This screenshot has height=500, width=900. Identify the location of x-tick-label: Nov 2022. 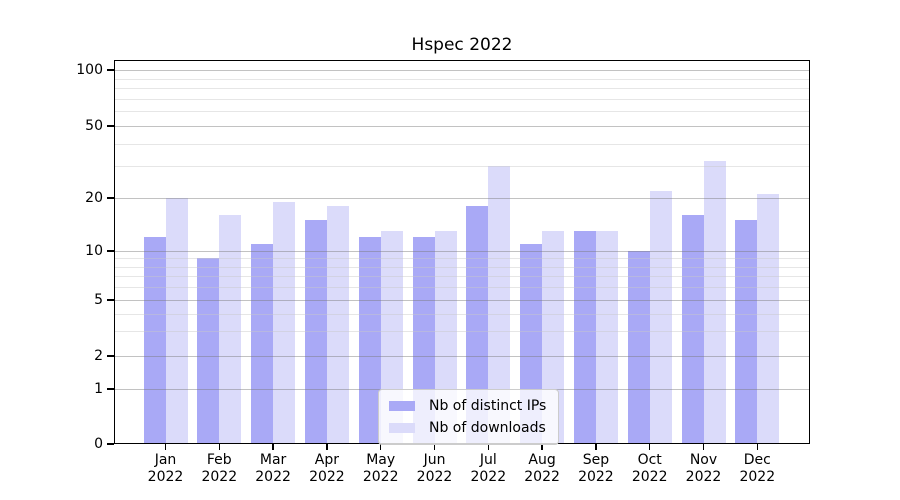
(704, 469).